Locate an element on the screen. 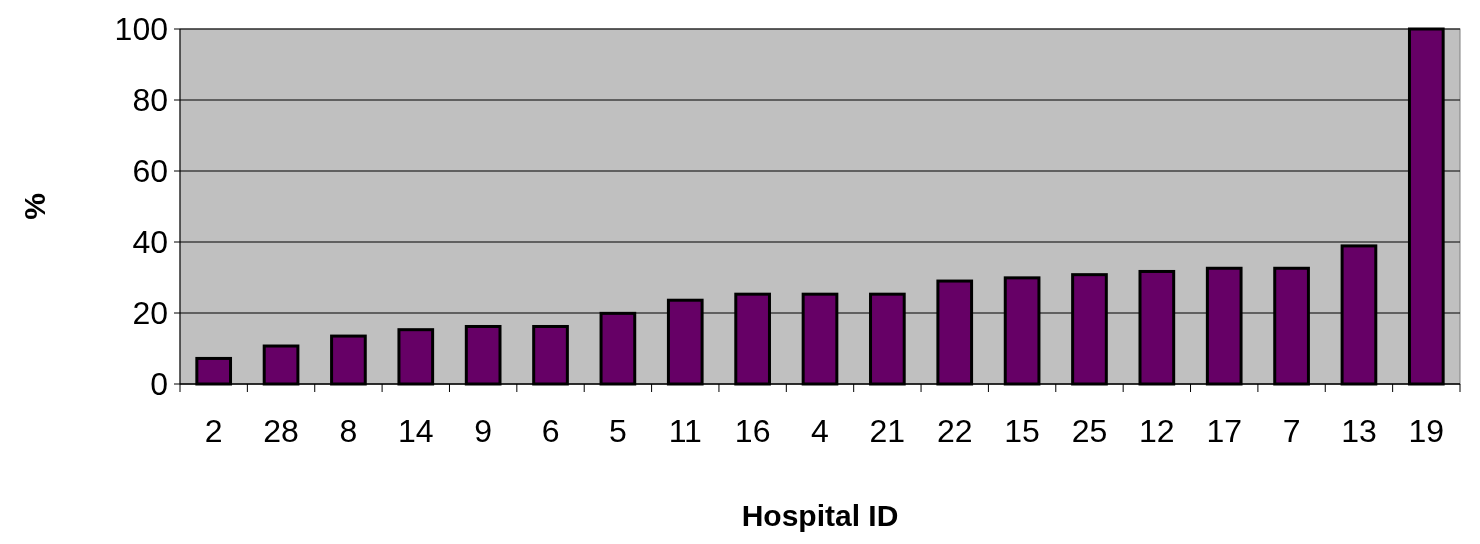 The image size is (1480, 544). x-tick-label: 16 is located at coordinates (752, 431).